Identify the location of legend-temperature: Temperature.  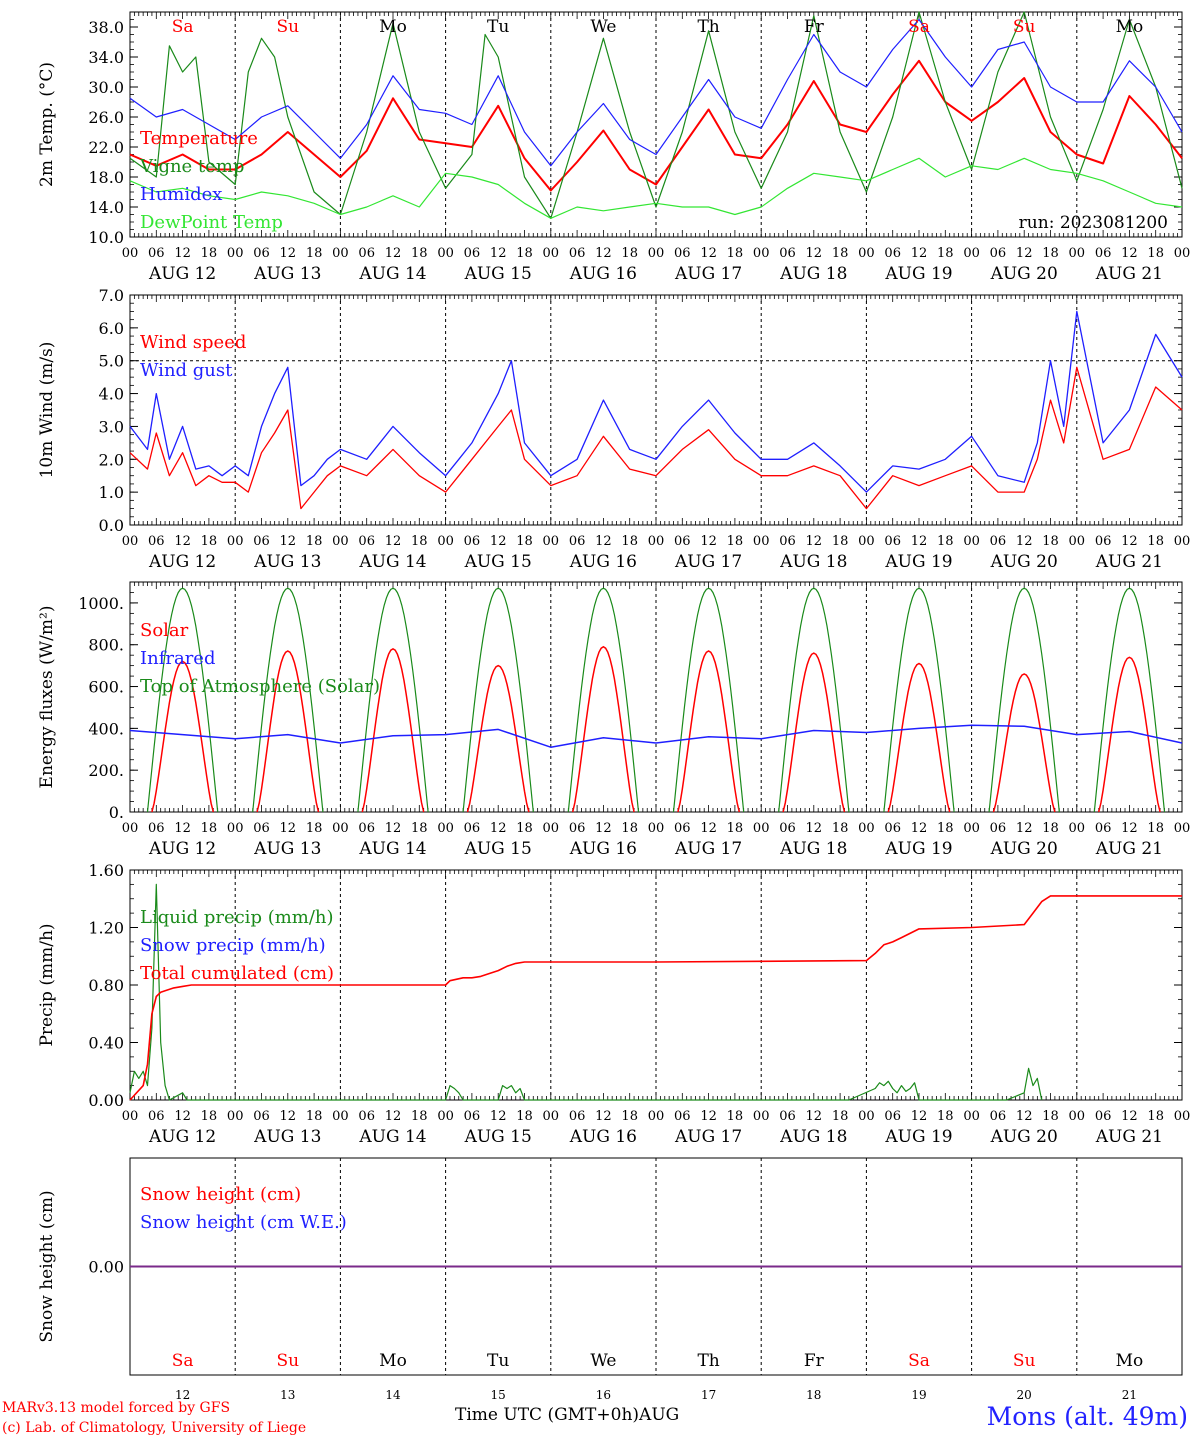
(199, 138).